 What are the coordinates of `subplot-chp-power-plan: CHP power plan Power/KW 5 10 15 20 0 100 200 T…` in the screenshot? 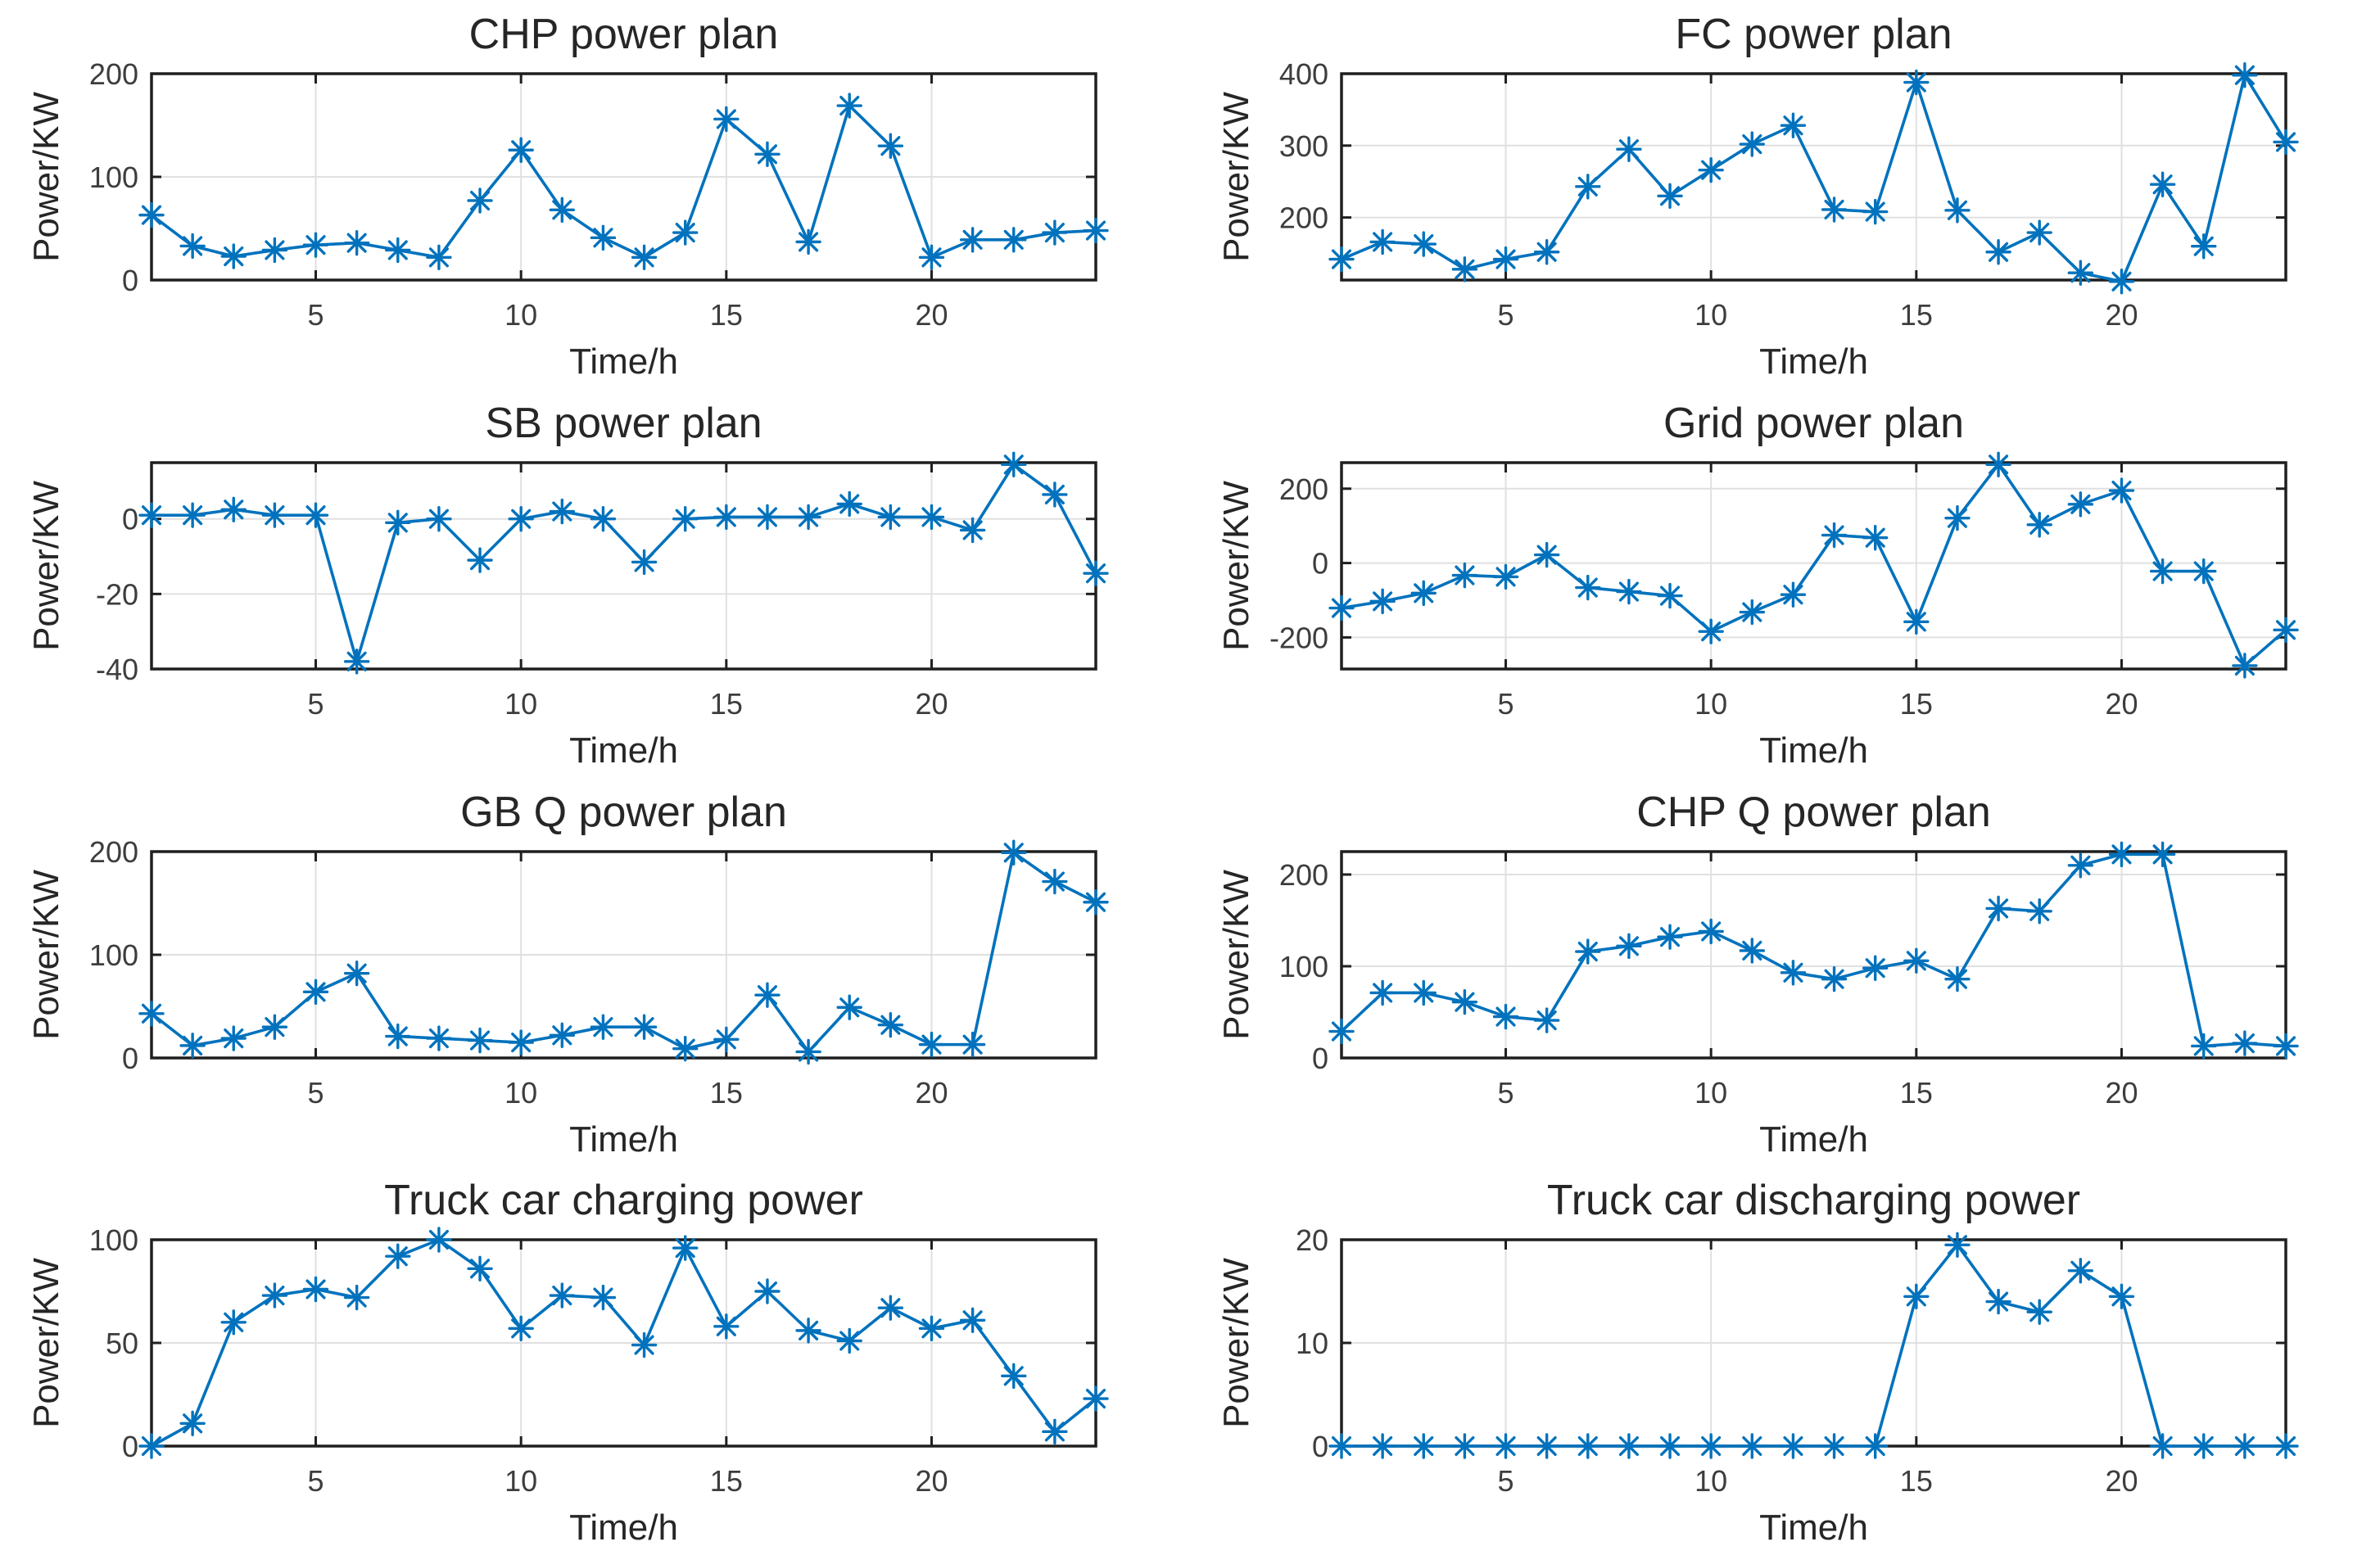 It's located at (595, 194).